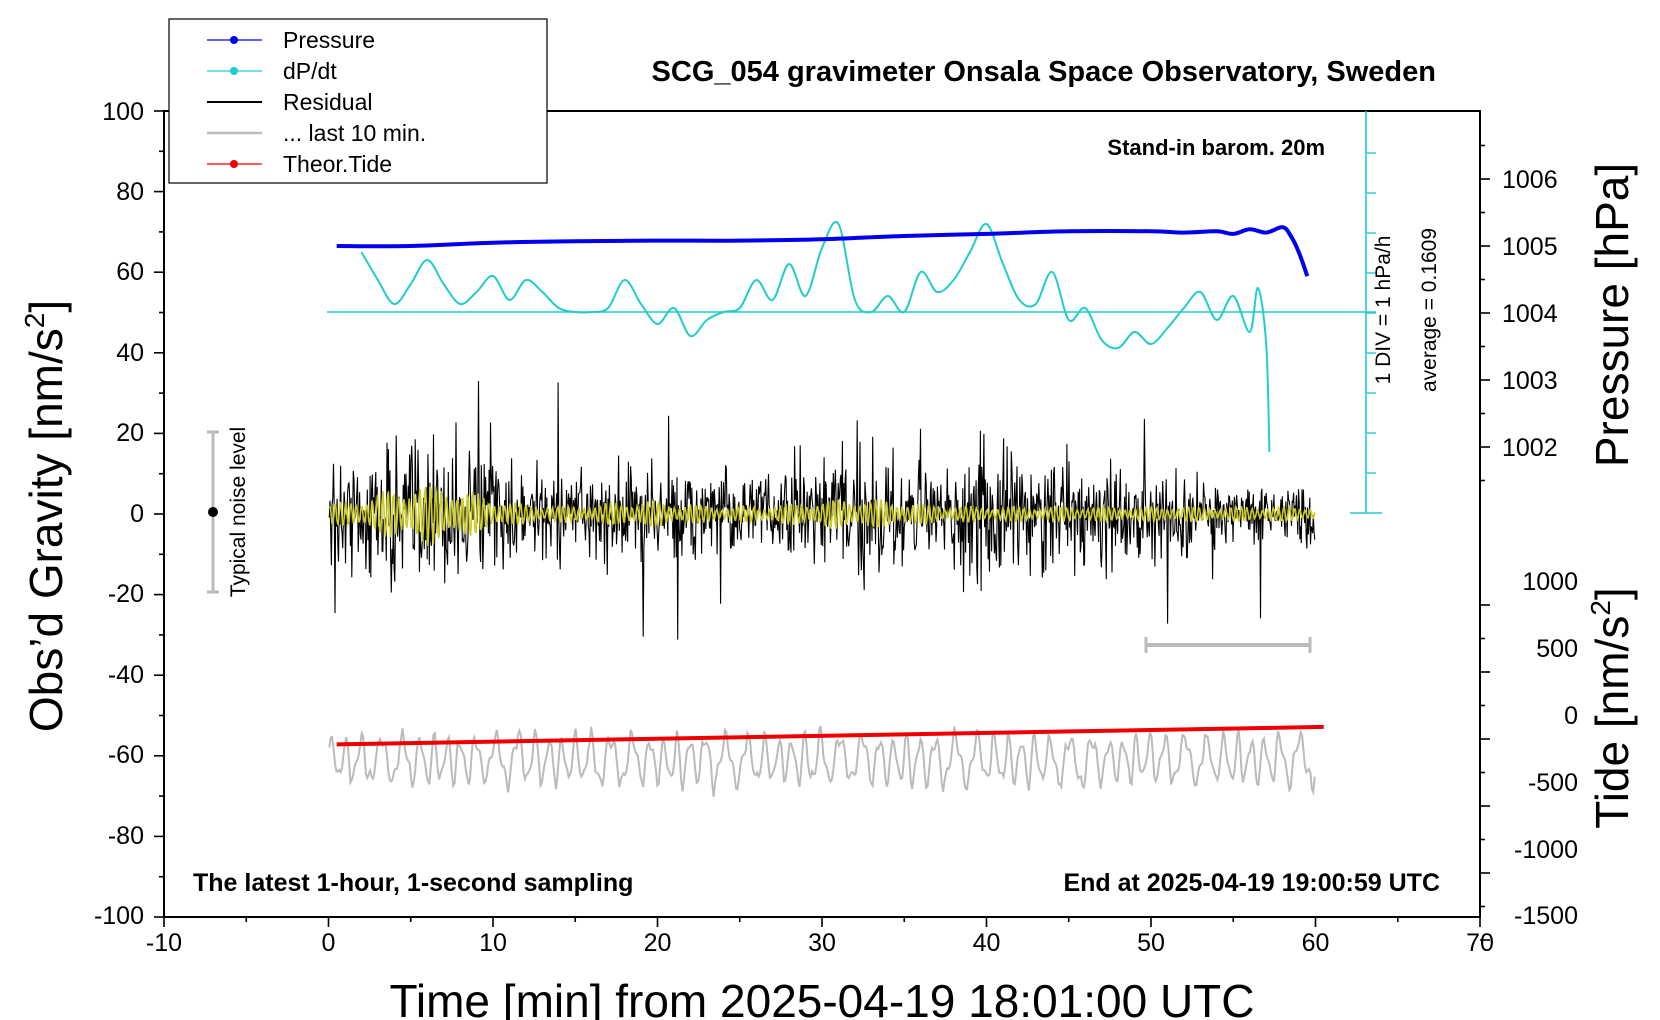  Describe the element at coordinates (272, 71) in the screenshot. I see `legend-item-dpdt: dP/dt` at that location.